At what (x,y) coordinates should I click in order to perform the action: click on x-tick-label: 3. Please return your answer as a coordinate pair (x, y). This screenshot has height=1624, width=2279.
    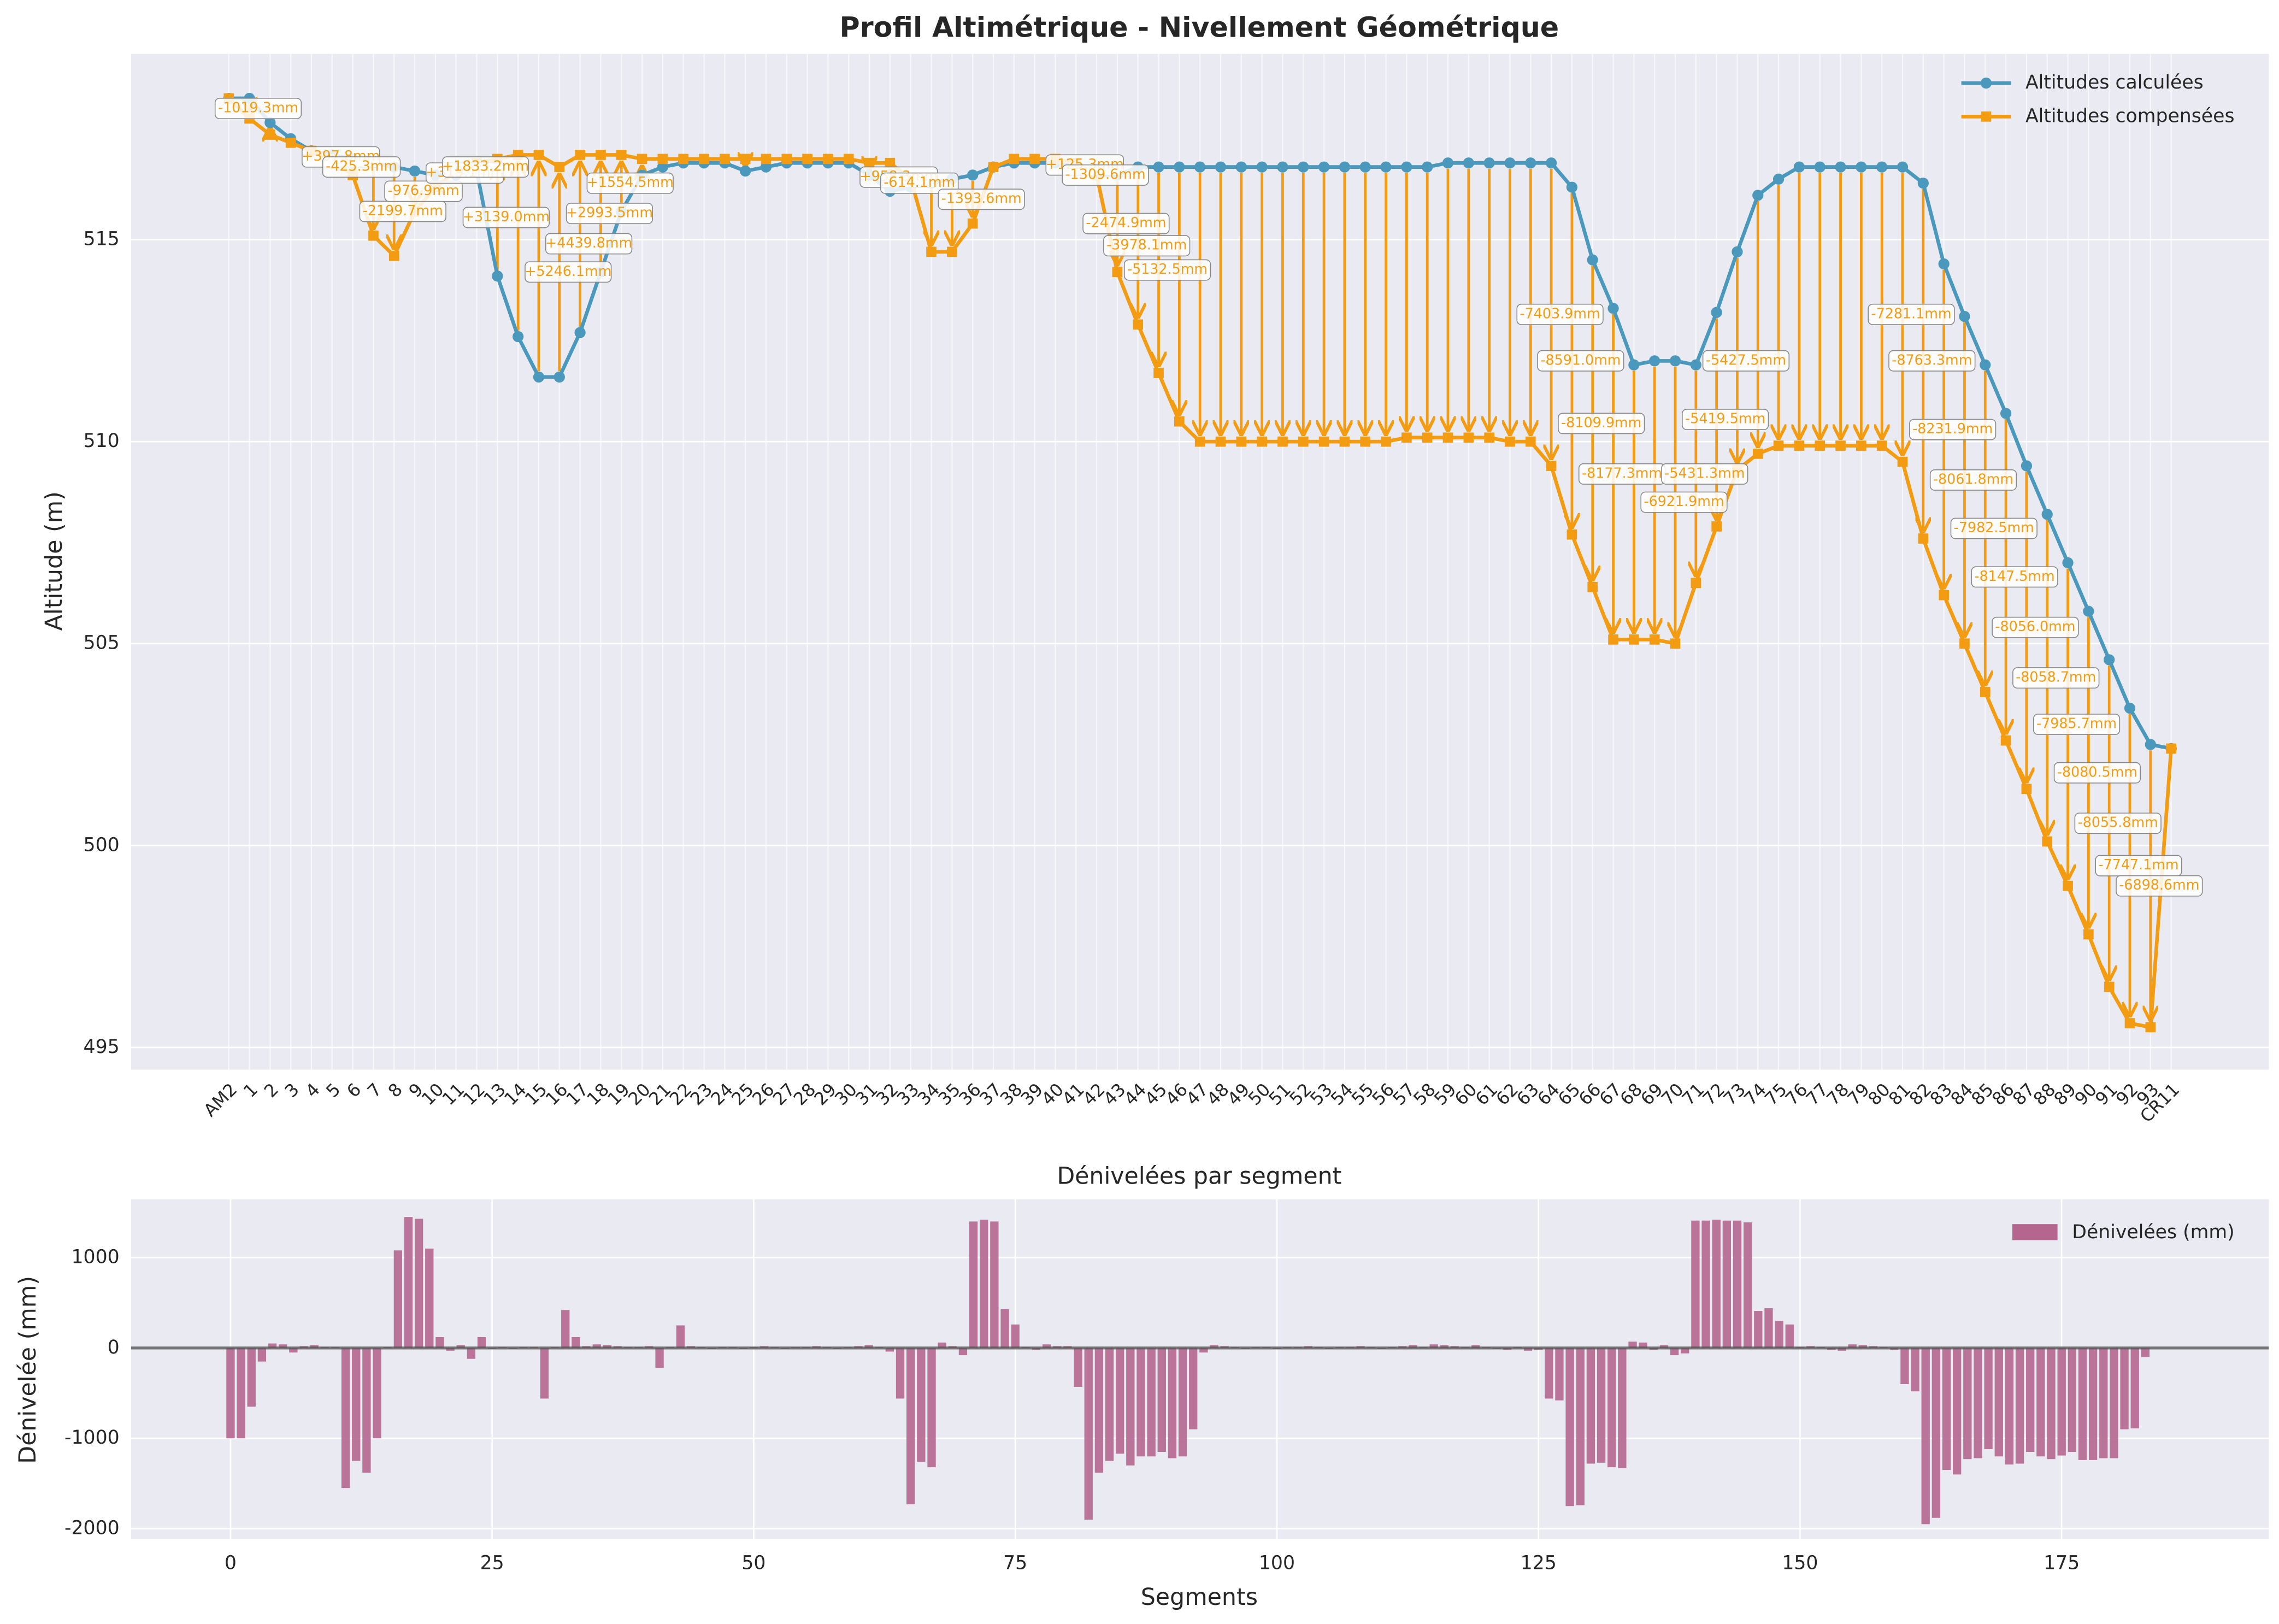
    Looking at the image, I should click on (292, 1090).